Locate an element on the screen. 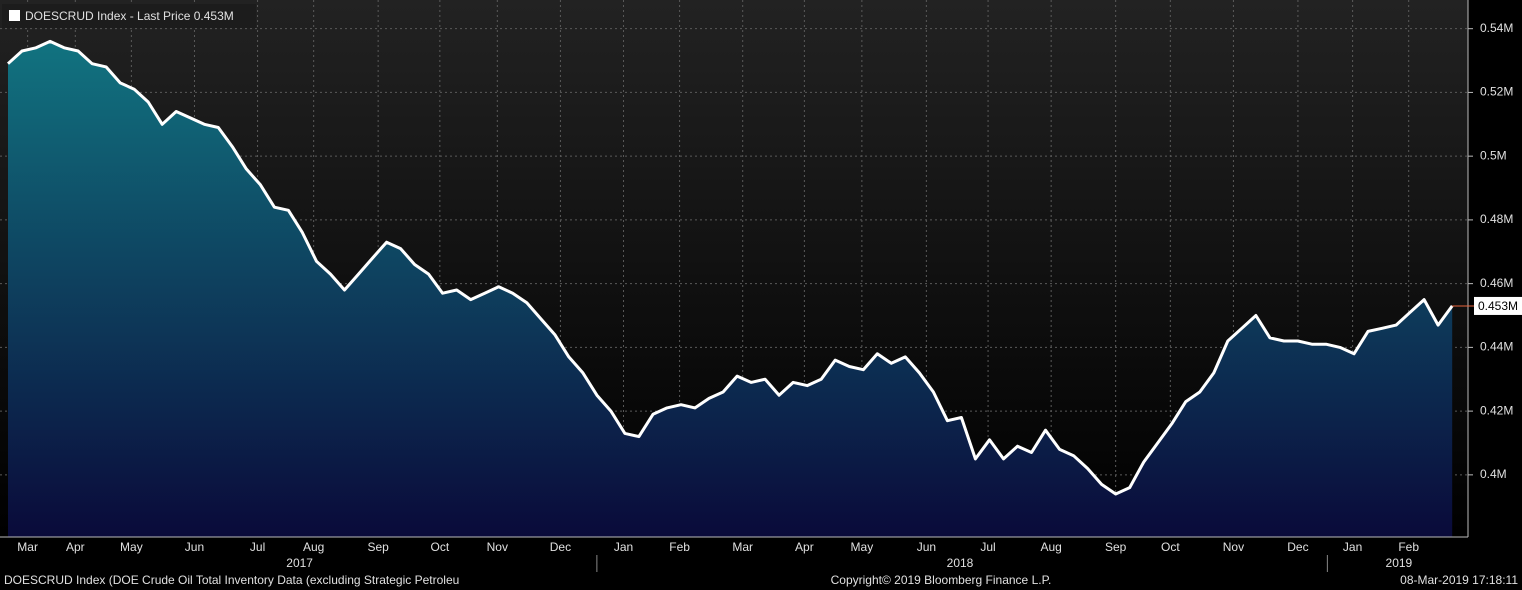 The width and height of the screenshot is (1522, 590). legend-box is located at coordinates (129, 16).